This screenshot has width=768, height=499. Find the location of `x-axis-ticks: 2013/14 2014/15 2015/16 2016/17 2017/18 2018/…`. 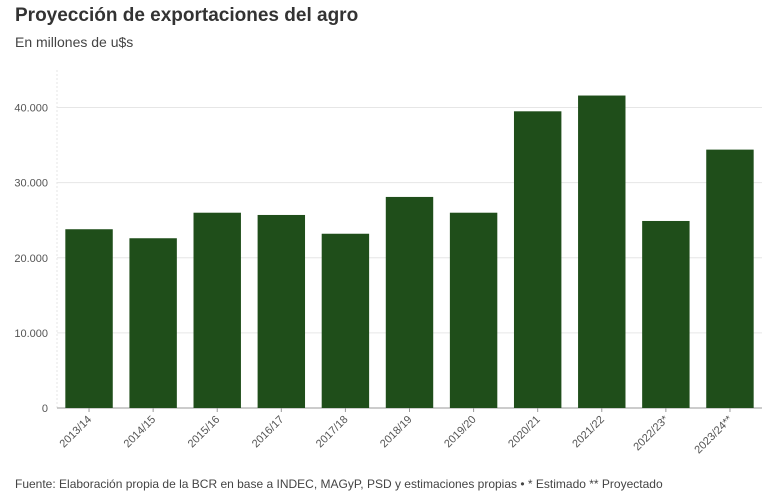

x-axis-ticks: 2013/14 2014/15 2015/16 2016/17 2017/18 2018/… is located at coordinates (397, 432).